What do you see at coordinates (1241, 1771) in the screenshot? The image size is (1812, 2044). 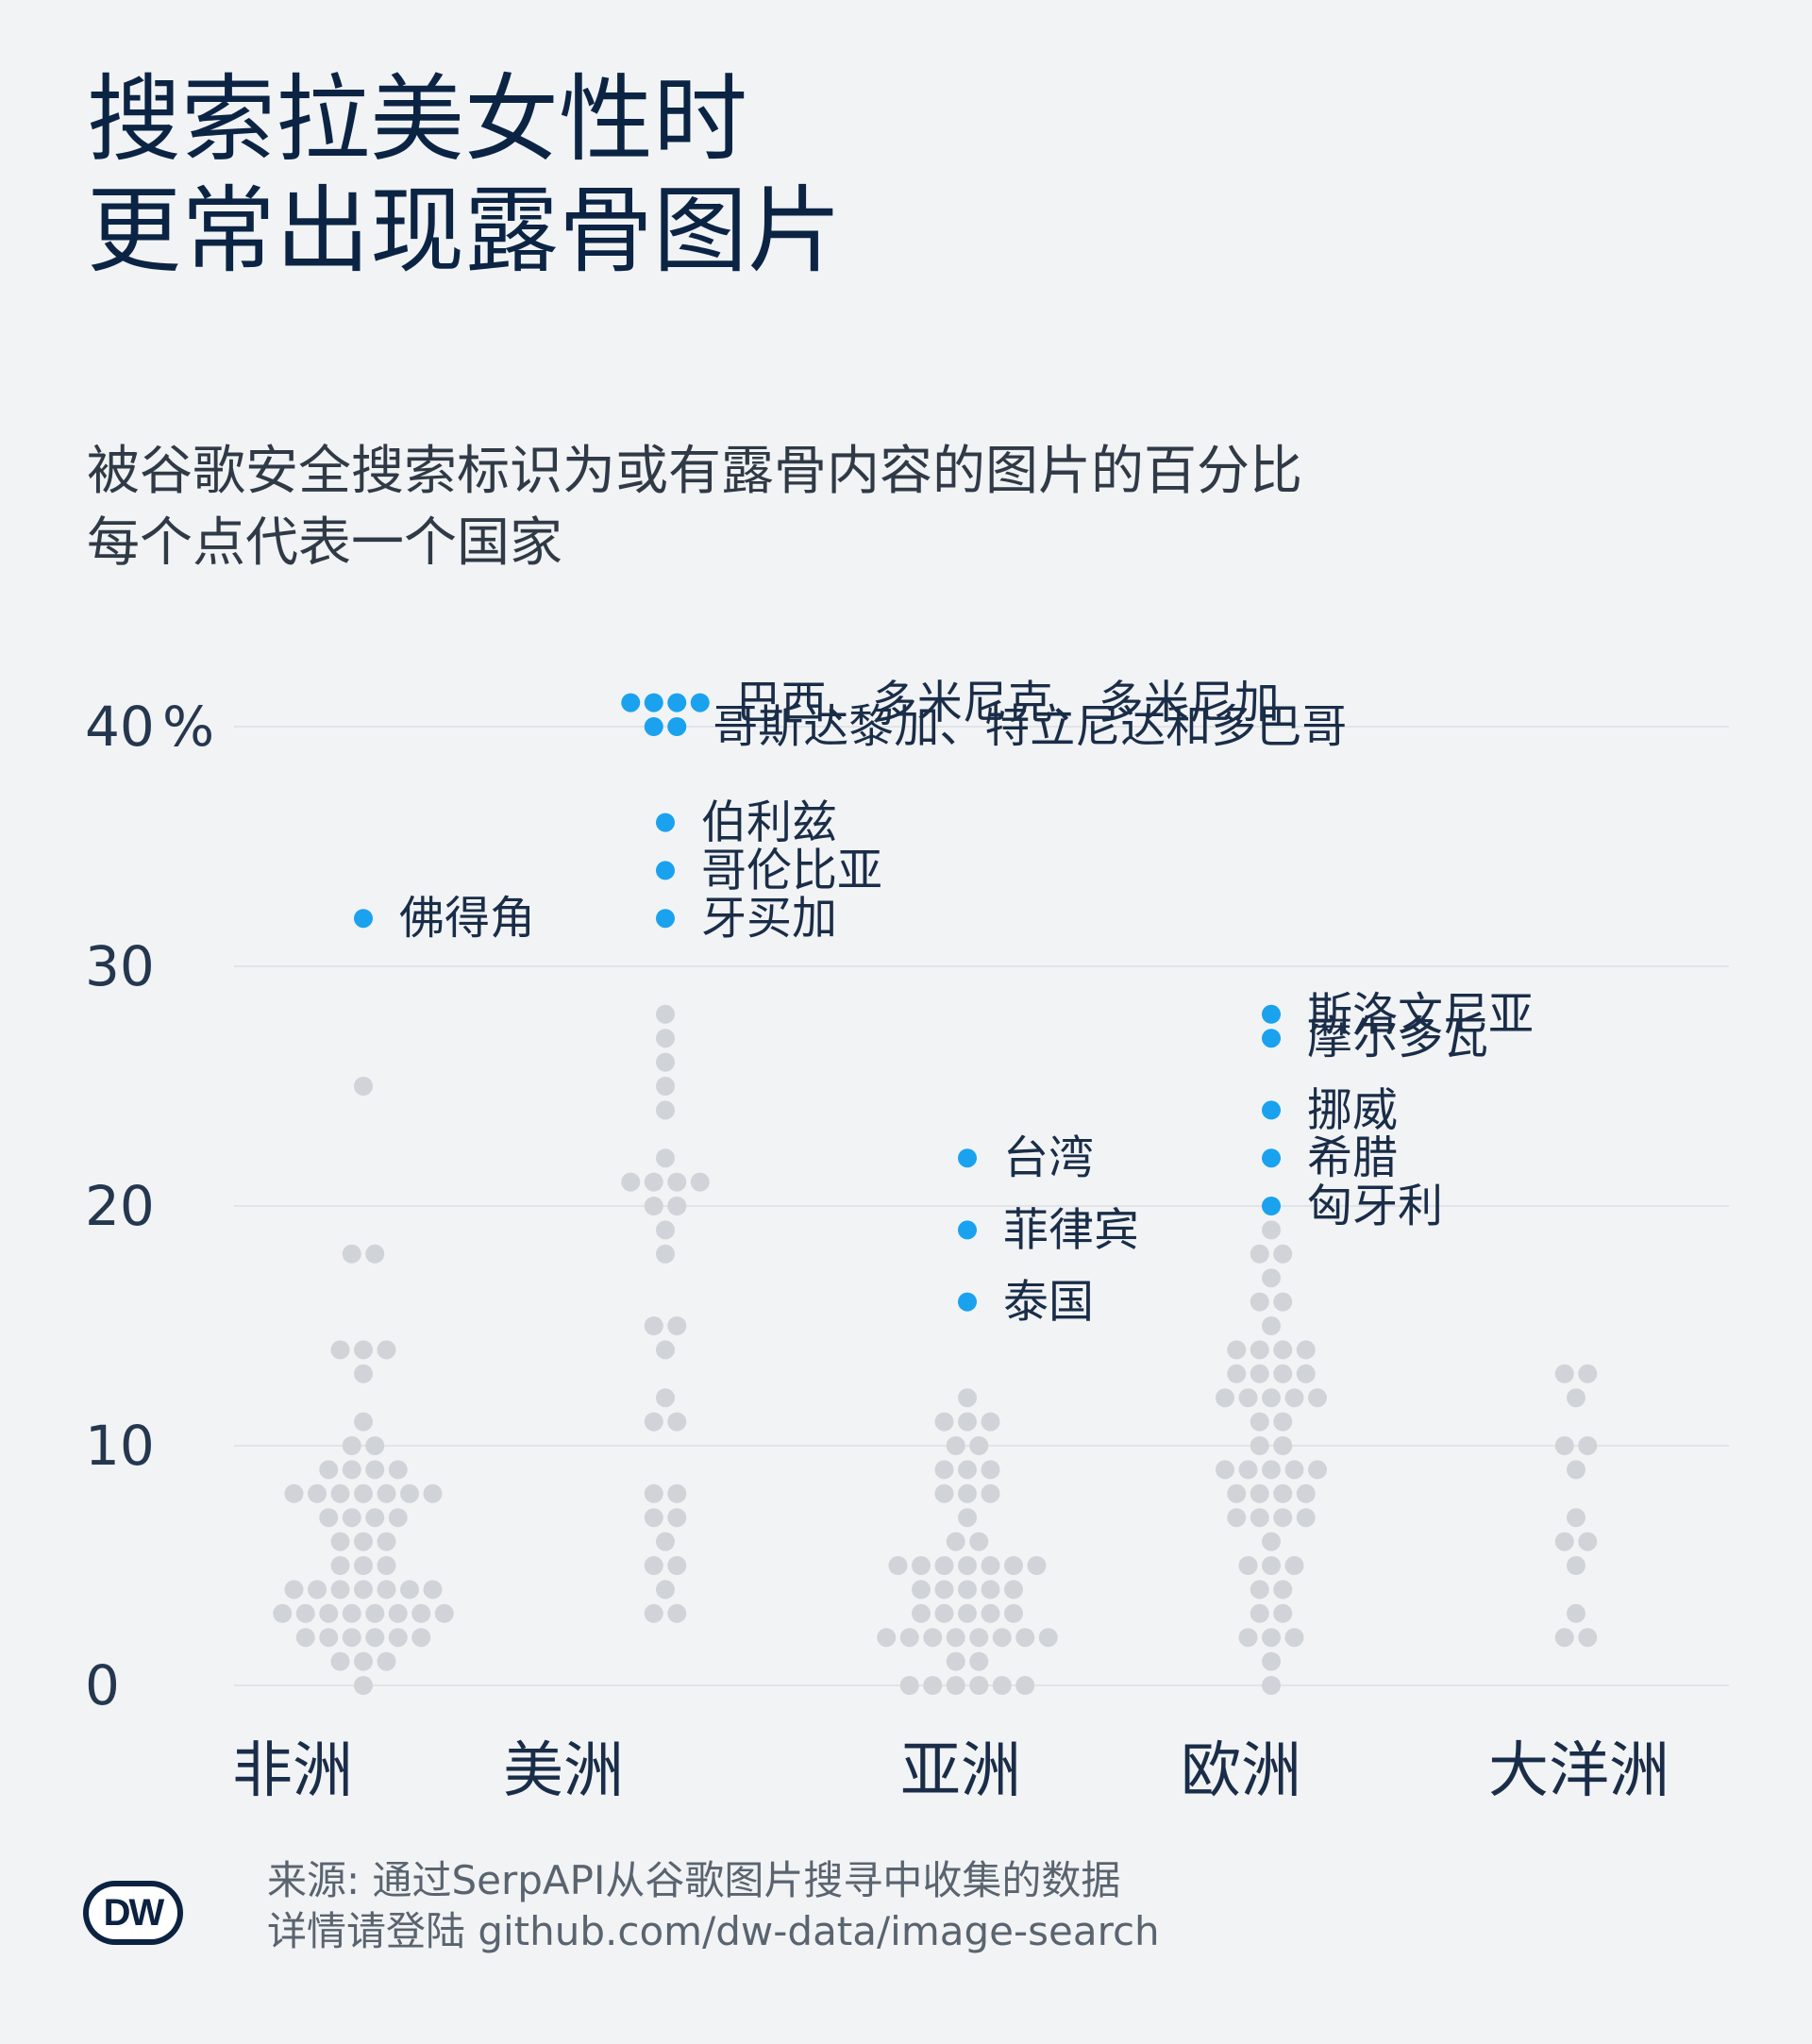 I see `category-label: 欧洲` at bounding box center [1241, 1771].